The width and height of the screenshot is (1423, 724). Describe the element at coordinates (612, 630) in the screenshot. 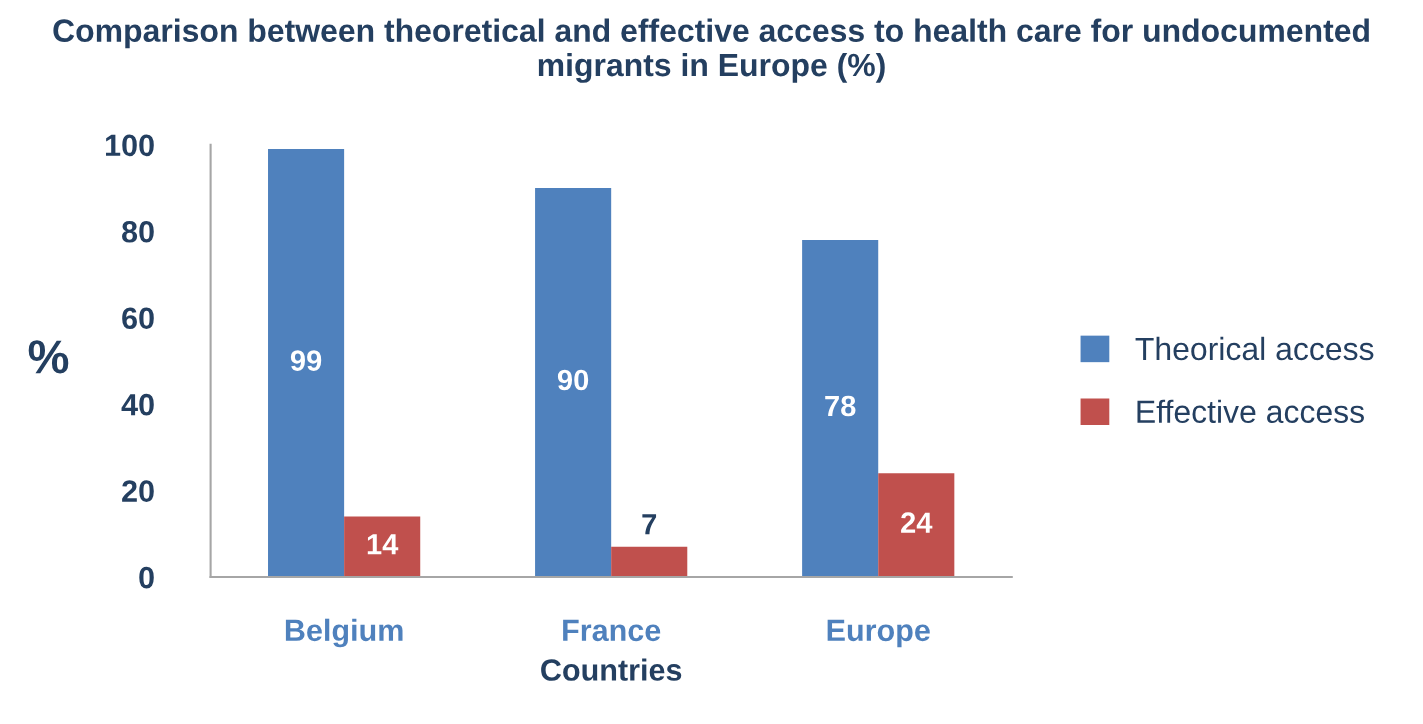

I see `x-tick-label: France` at that location.